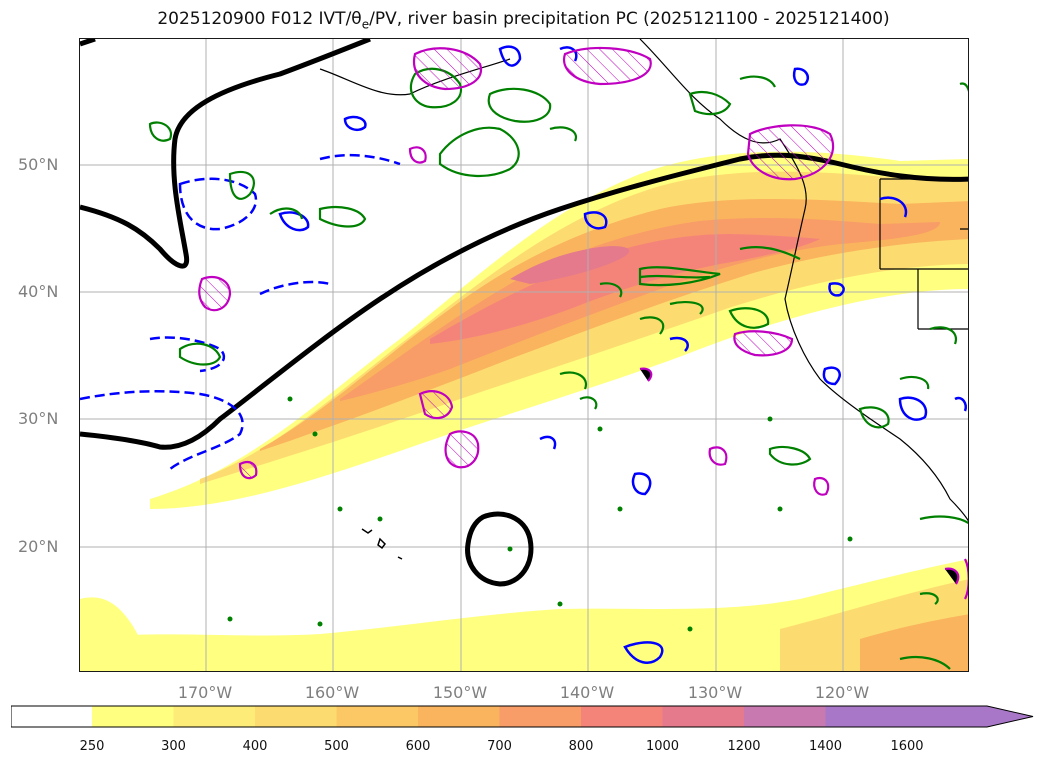 The height and width of the screenshot is (767, 1047). What do you see at coordinates (38, 291) in the screenshot?
I see `lat-label-40n: 40°N` at bounding box center [38, 291].